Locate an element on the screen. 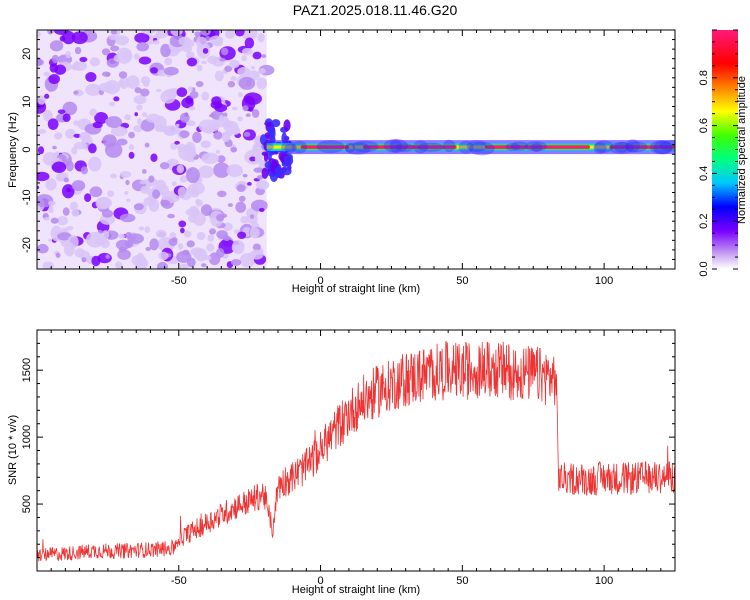  x-tick-label: -50 is located at coordinates (179, 281).